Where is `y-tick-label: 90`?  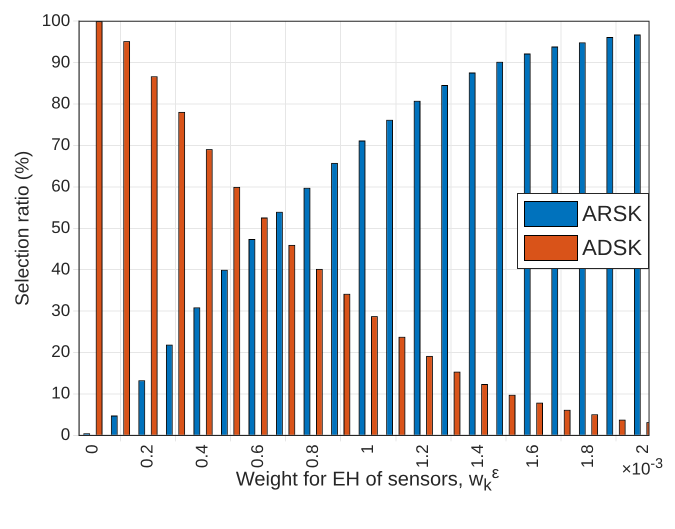 y-tick-label: 90 is located at coordinates (60, 62).